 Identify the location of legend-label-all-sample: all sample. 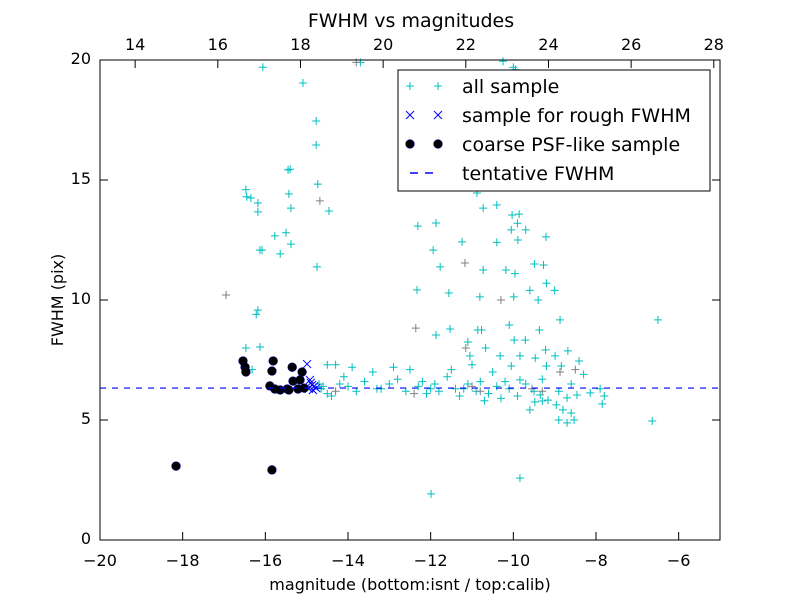
(510, 87).